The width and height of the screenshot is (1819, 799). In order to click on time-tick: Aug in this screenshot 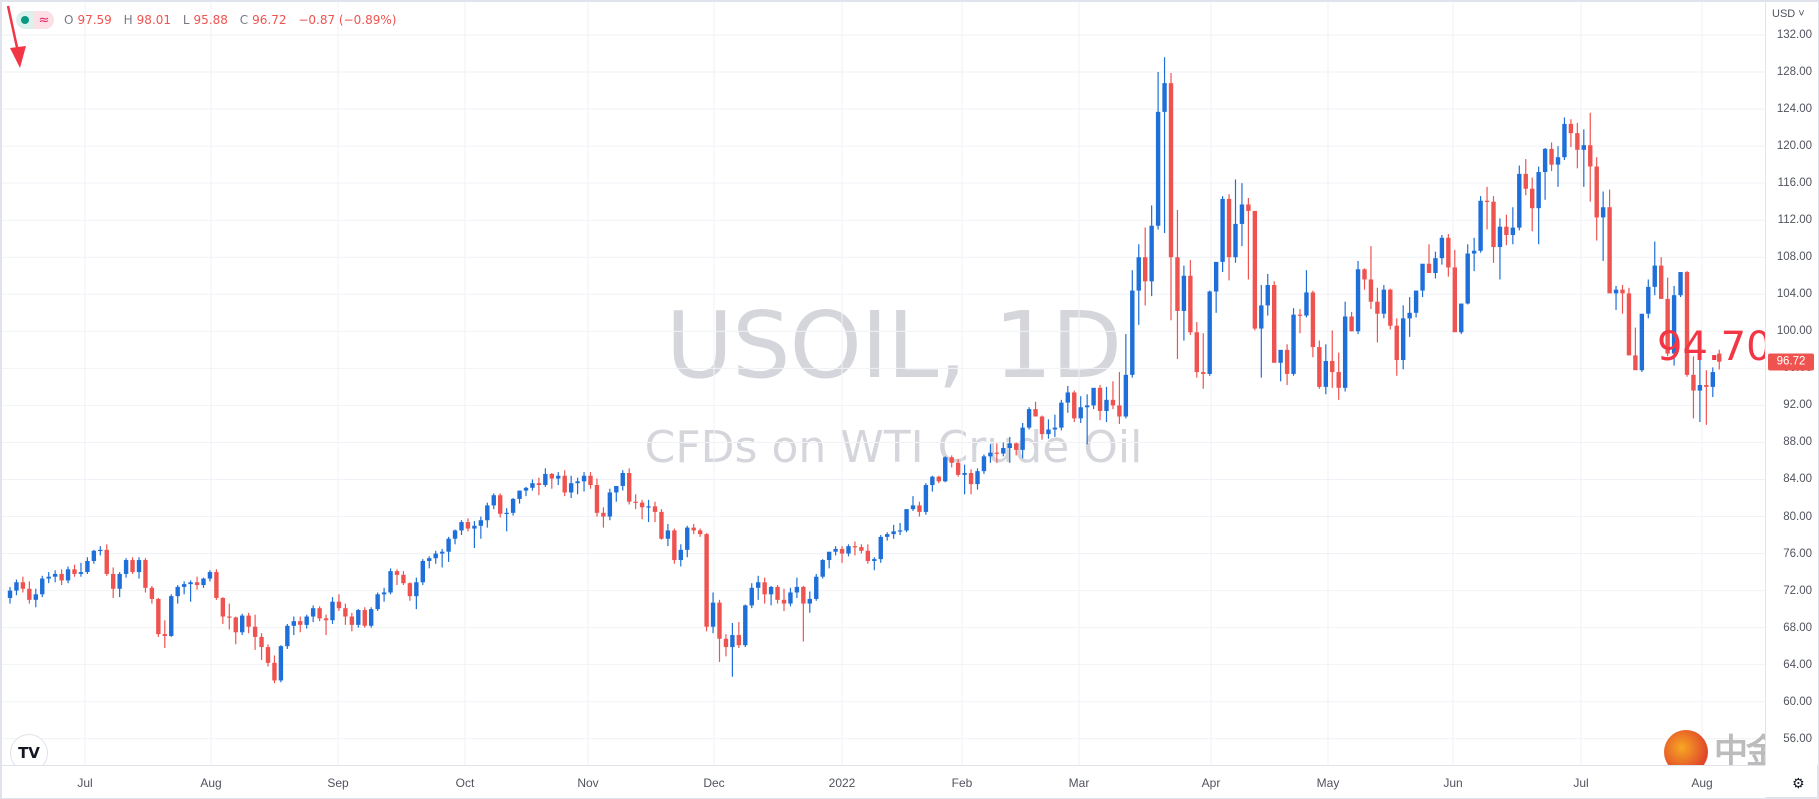, I will do `click(211, 783)`.